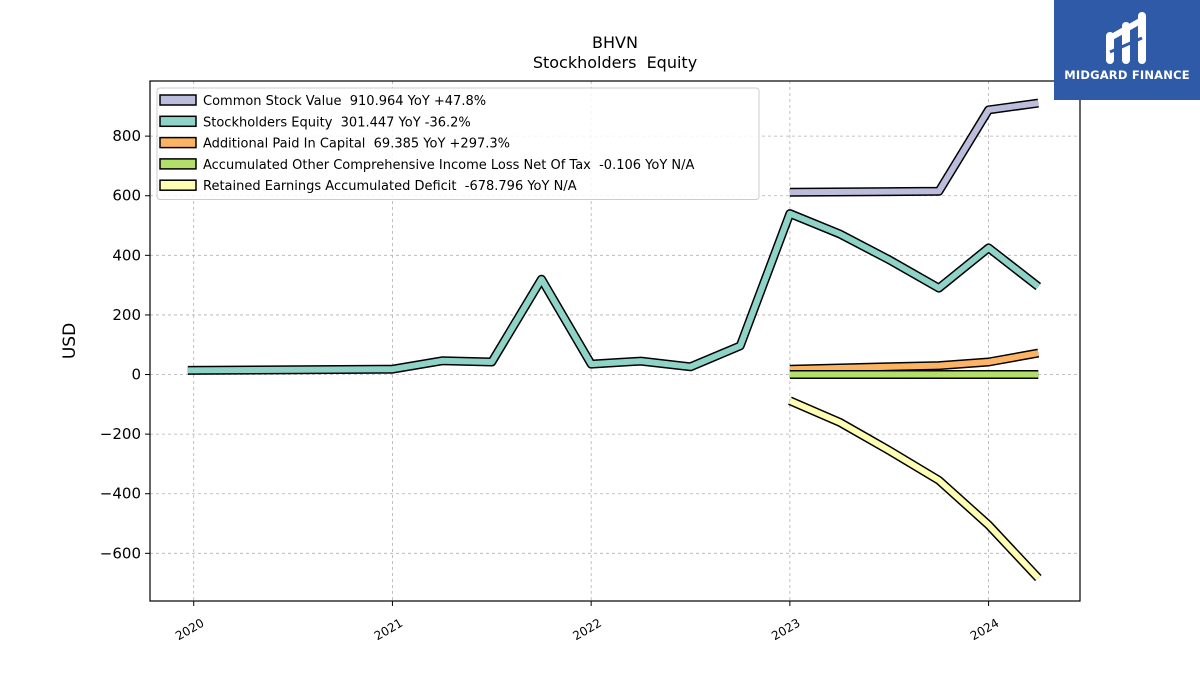  I want to click on brand-logo: MIDGARD FINANCE, so click(1127, 50).